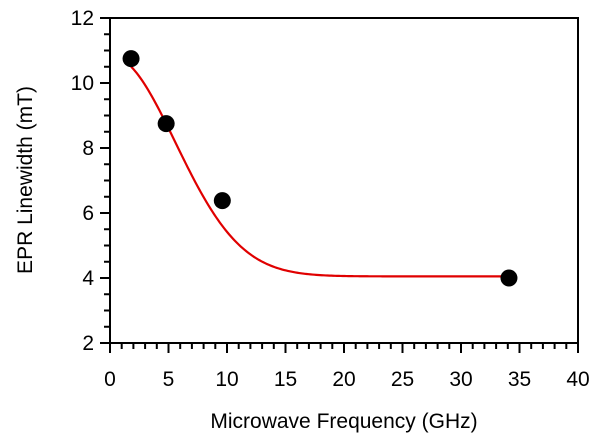 The height and width of the screenshot is (446, 600). What do you see at coordinates (82, 83) in the screenshot?
I see `y-tick-label: 10` at bounding box center [82, 83].